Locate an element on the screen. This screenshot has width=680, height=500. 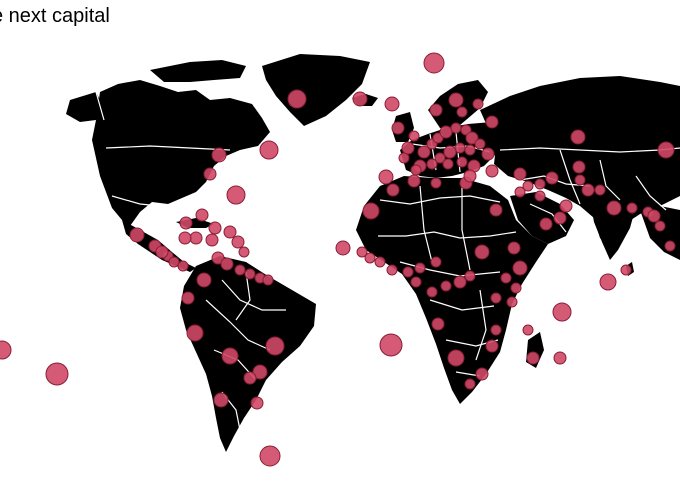
india is located at coordinates (613, 228).